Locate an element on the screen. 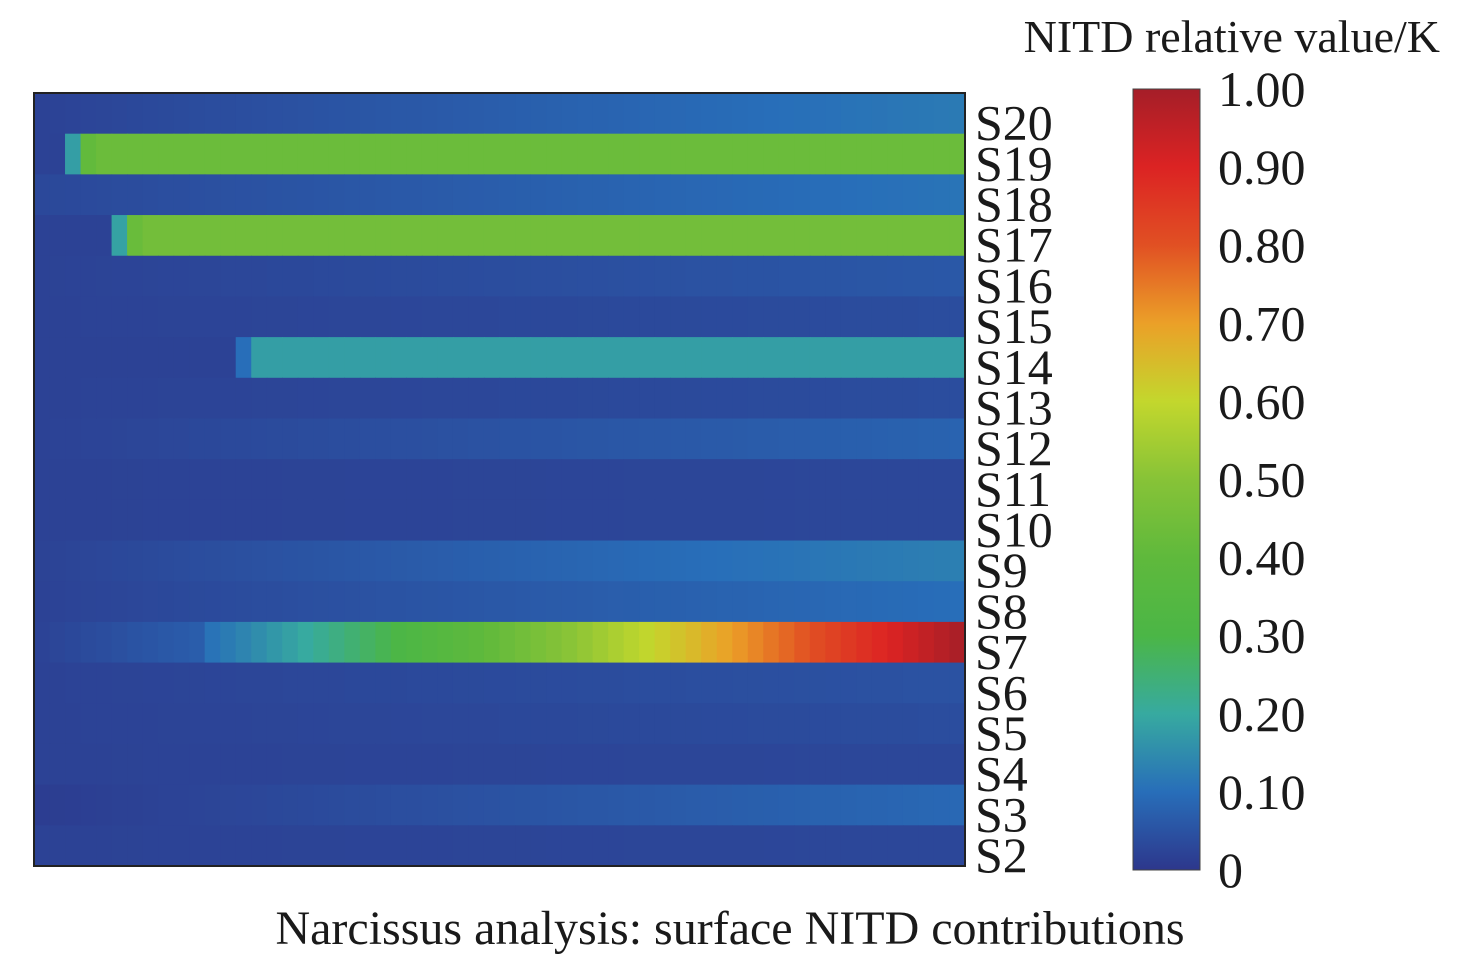  row-label-s15: S15 is located at coordinates (1014, 326).